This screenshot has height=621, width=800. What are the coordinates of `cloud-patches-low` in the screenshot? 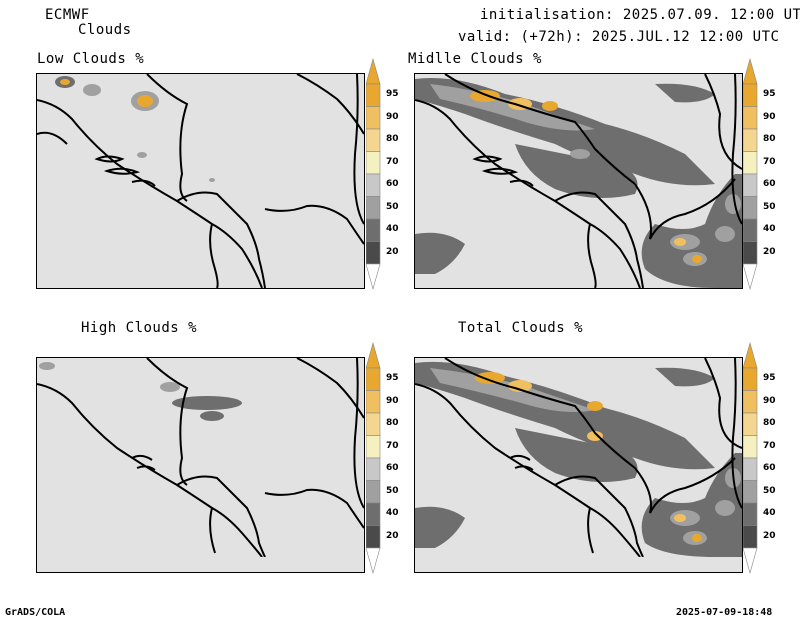 It's located at (135, 129).